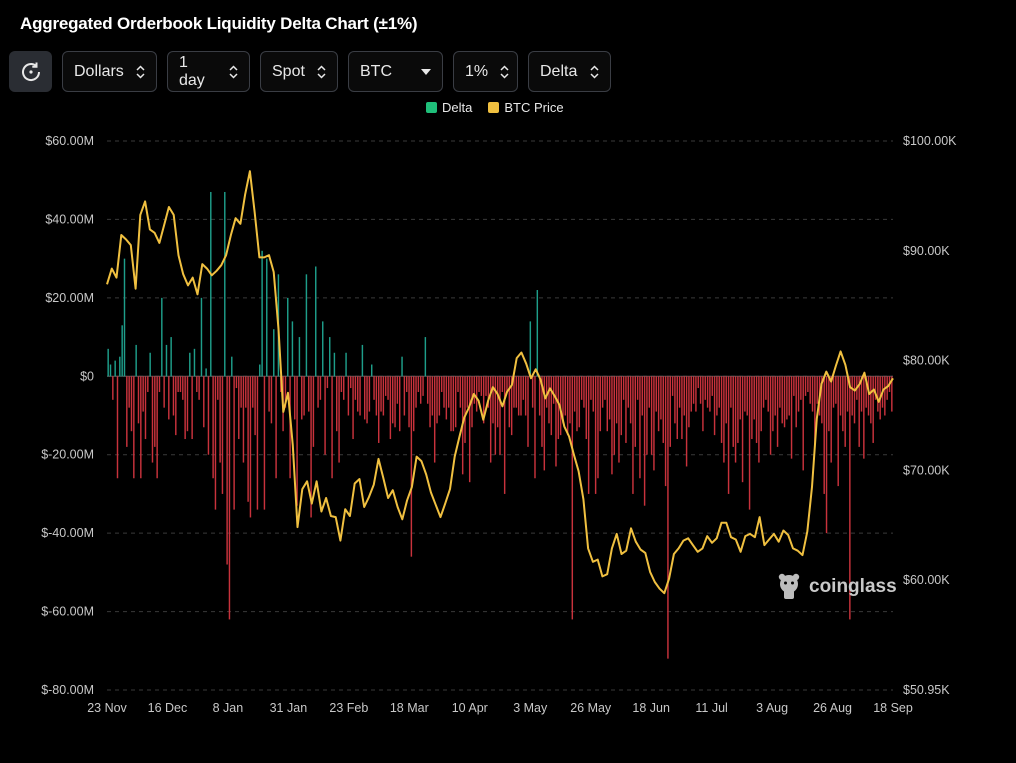  What do you see at coordinates (569, 71) in the screenshot?
I see `metric-select: Delta` at bounding box center [569, 71].